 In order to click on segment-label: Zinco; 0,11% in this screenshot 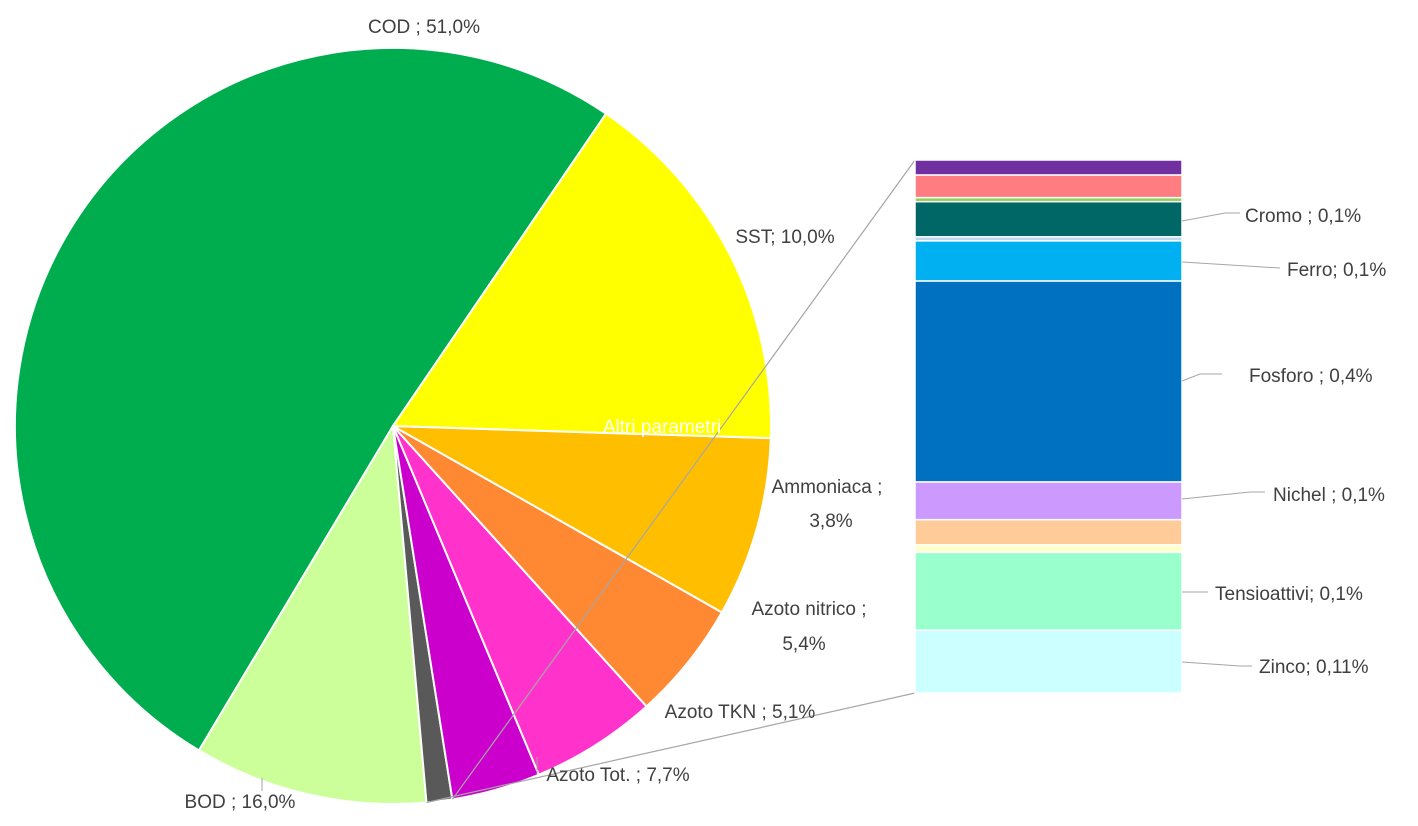, I will do `click(1314, 667)`.